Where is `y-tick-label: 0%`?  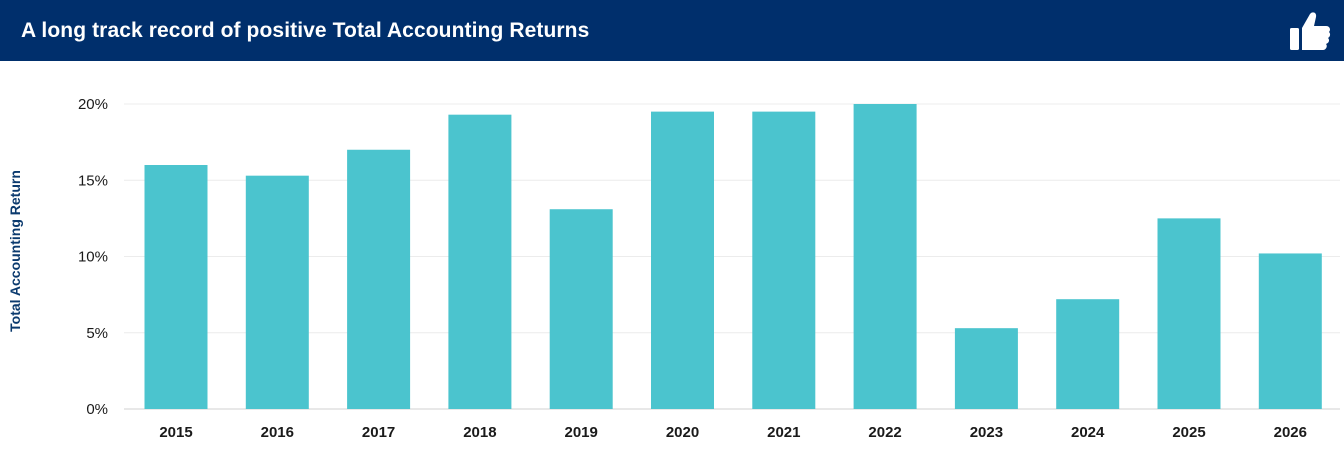 y-tick-label: 0% is located at coordinates (97, 409).